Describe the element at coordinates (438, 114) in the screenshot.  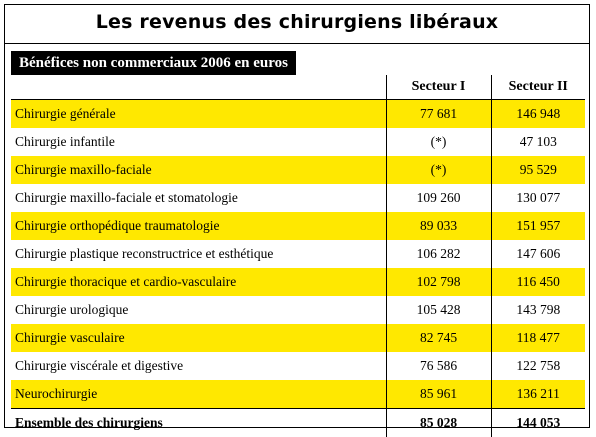
I see `row-secteur-1: 77 681` at that location.